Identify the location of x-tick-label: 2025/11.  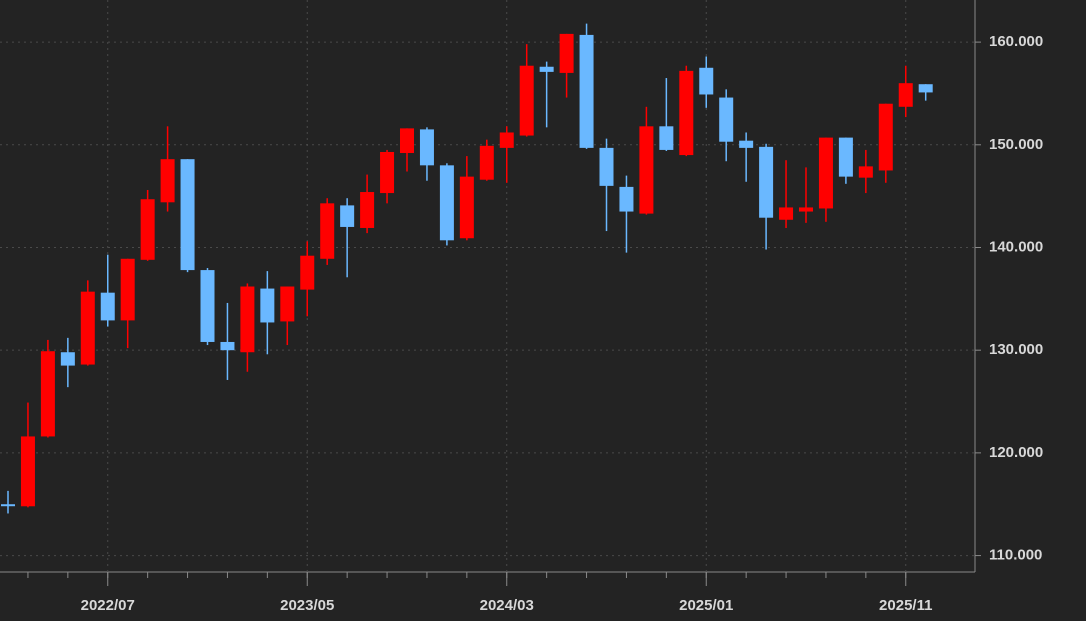
(905, 605).